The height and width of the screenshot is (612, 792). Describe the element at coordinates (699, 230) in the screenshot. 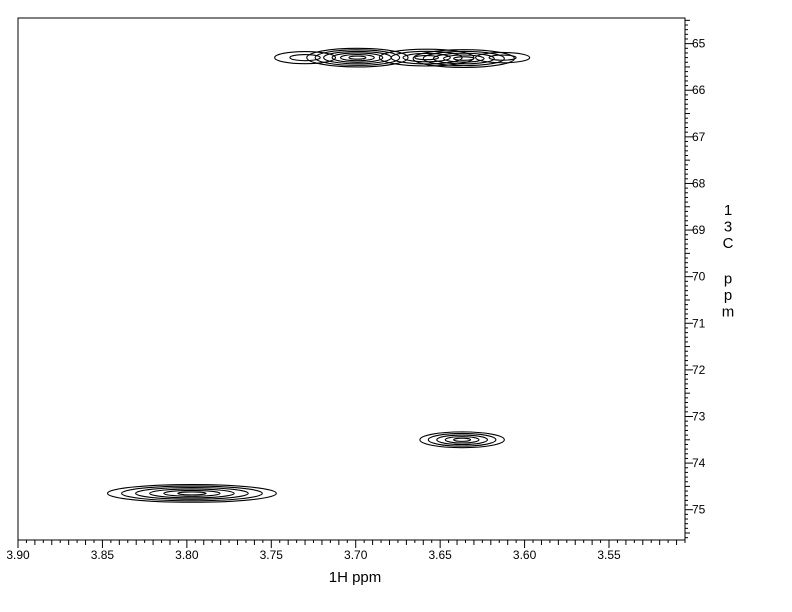

I see `y-tick-label: 69` at that location.